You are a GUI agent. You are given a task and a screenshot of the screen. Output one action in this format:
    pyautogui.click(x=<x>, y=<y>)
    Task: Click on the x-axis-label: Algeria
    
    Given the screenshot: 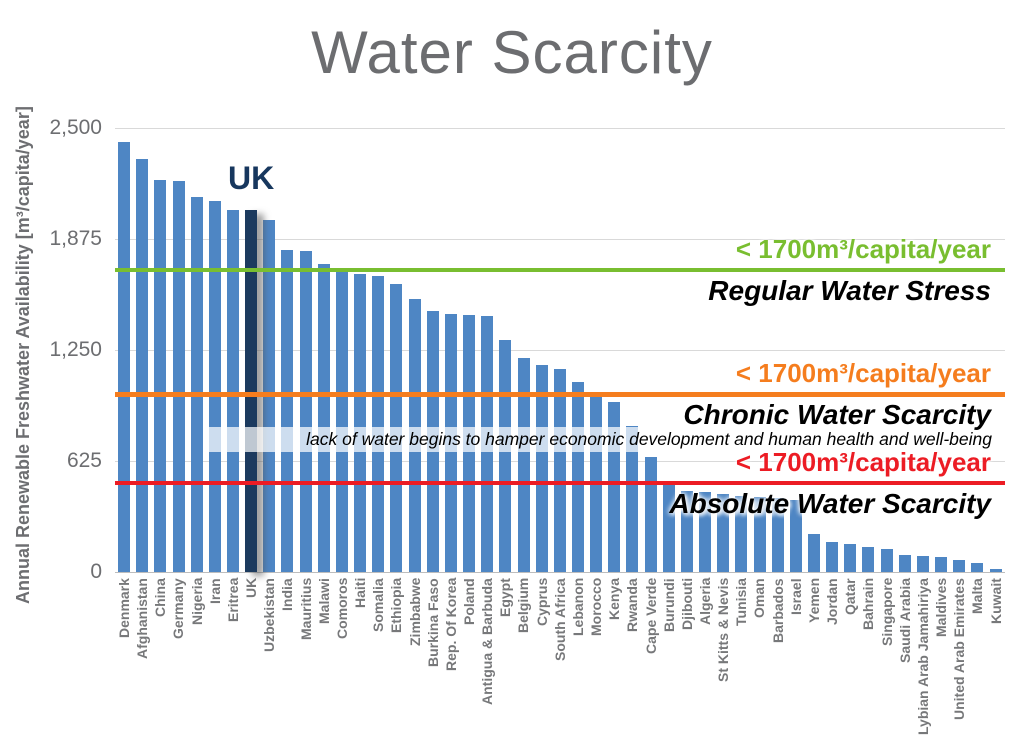 What is the action you would take?
    pyautogui.click(x=705, y=602)
    